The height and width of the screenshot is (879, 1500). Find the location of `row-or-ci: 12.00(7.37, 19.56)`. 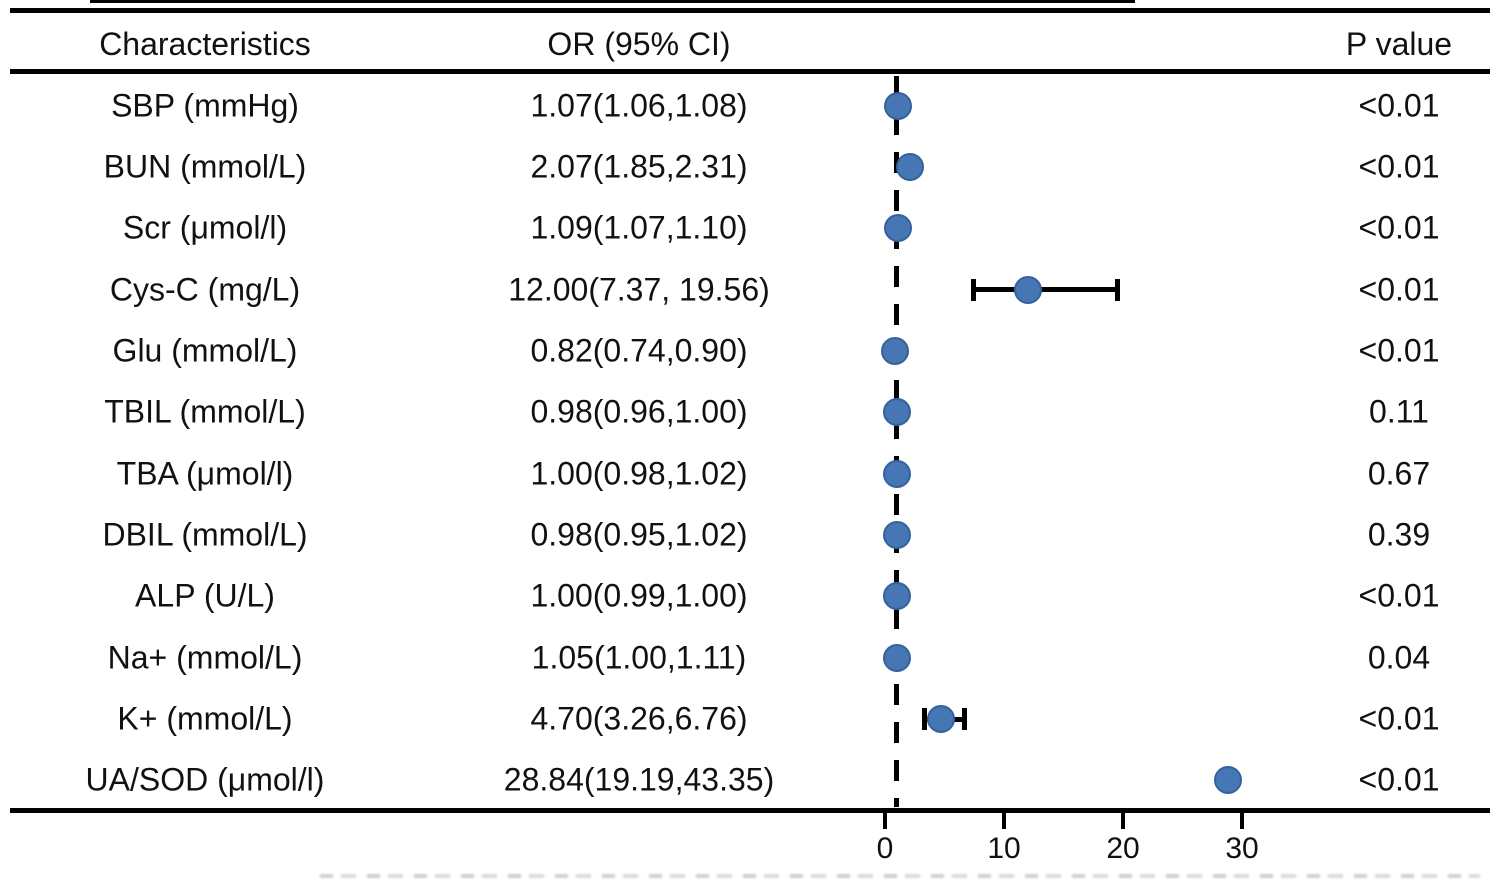

row-or-ci: 12.00(7.37, 19.56) is located at coordinates (639, 289).